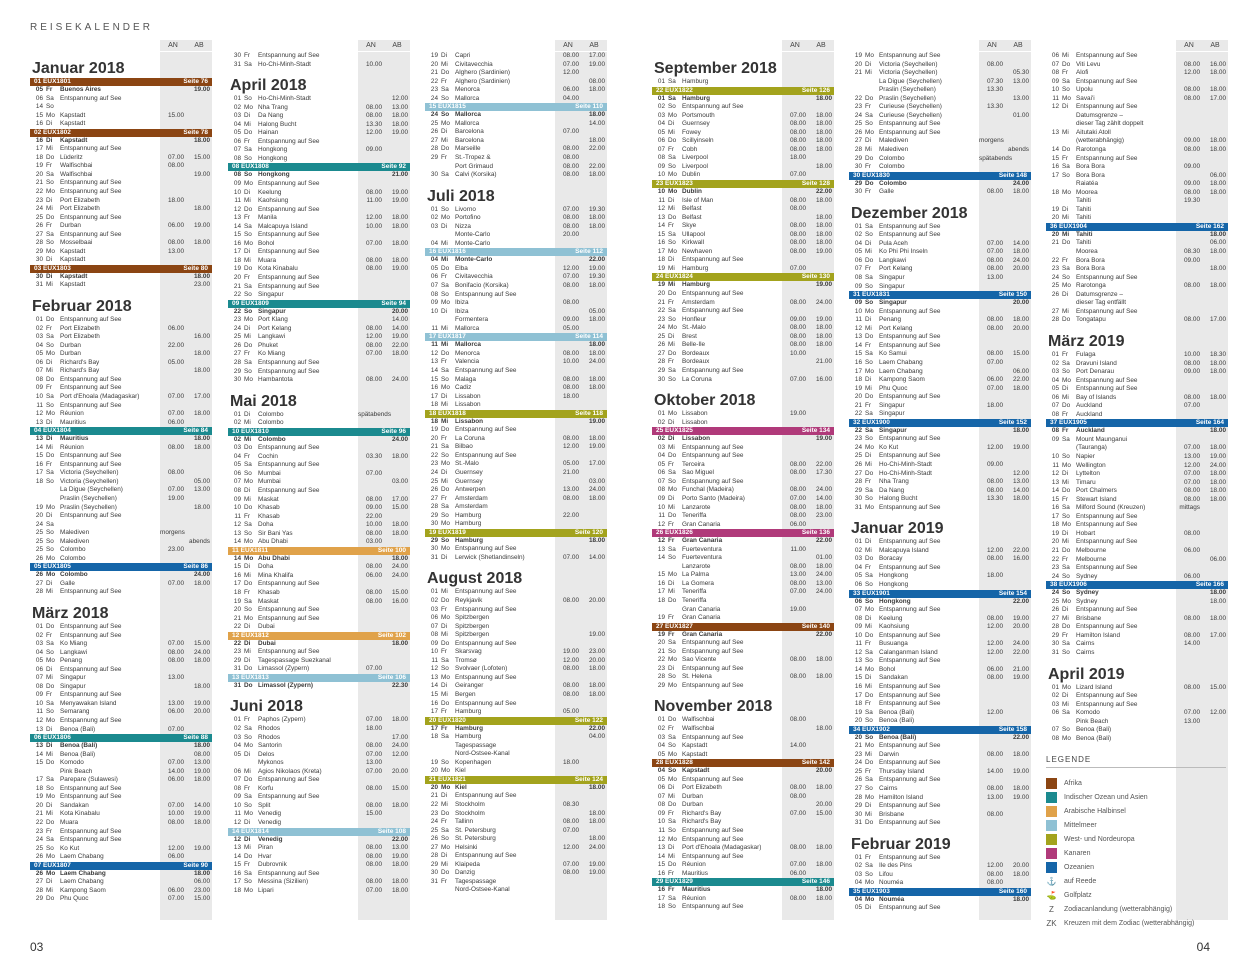  What do you see at coordinates (319, 457) in the screenshot?
I see `itinerary-row: 04 Fr Cochin 03.30 18.00` at bounding box center [319, 457].